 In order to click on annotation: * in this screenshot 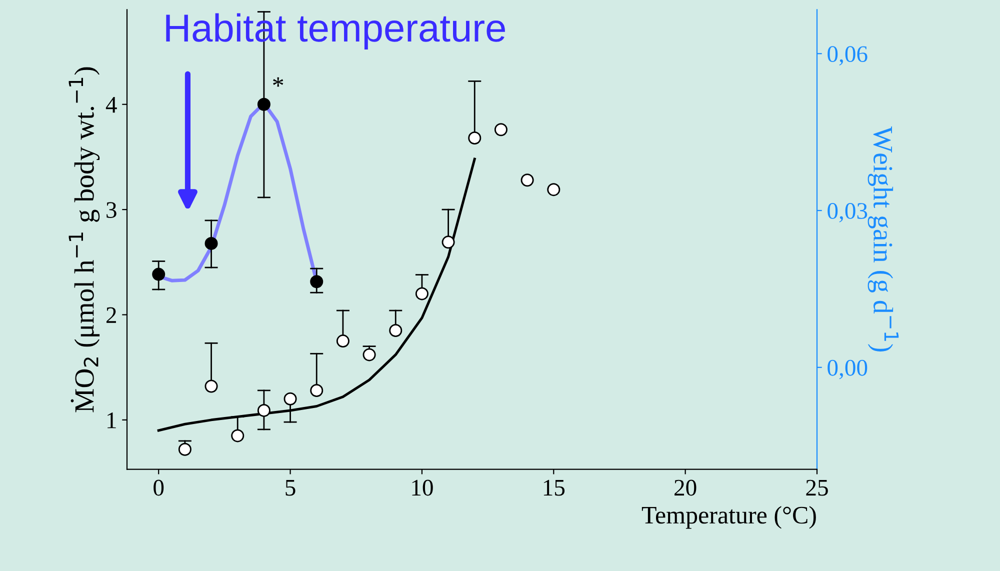, I will do `click(278, 82)`.